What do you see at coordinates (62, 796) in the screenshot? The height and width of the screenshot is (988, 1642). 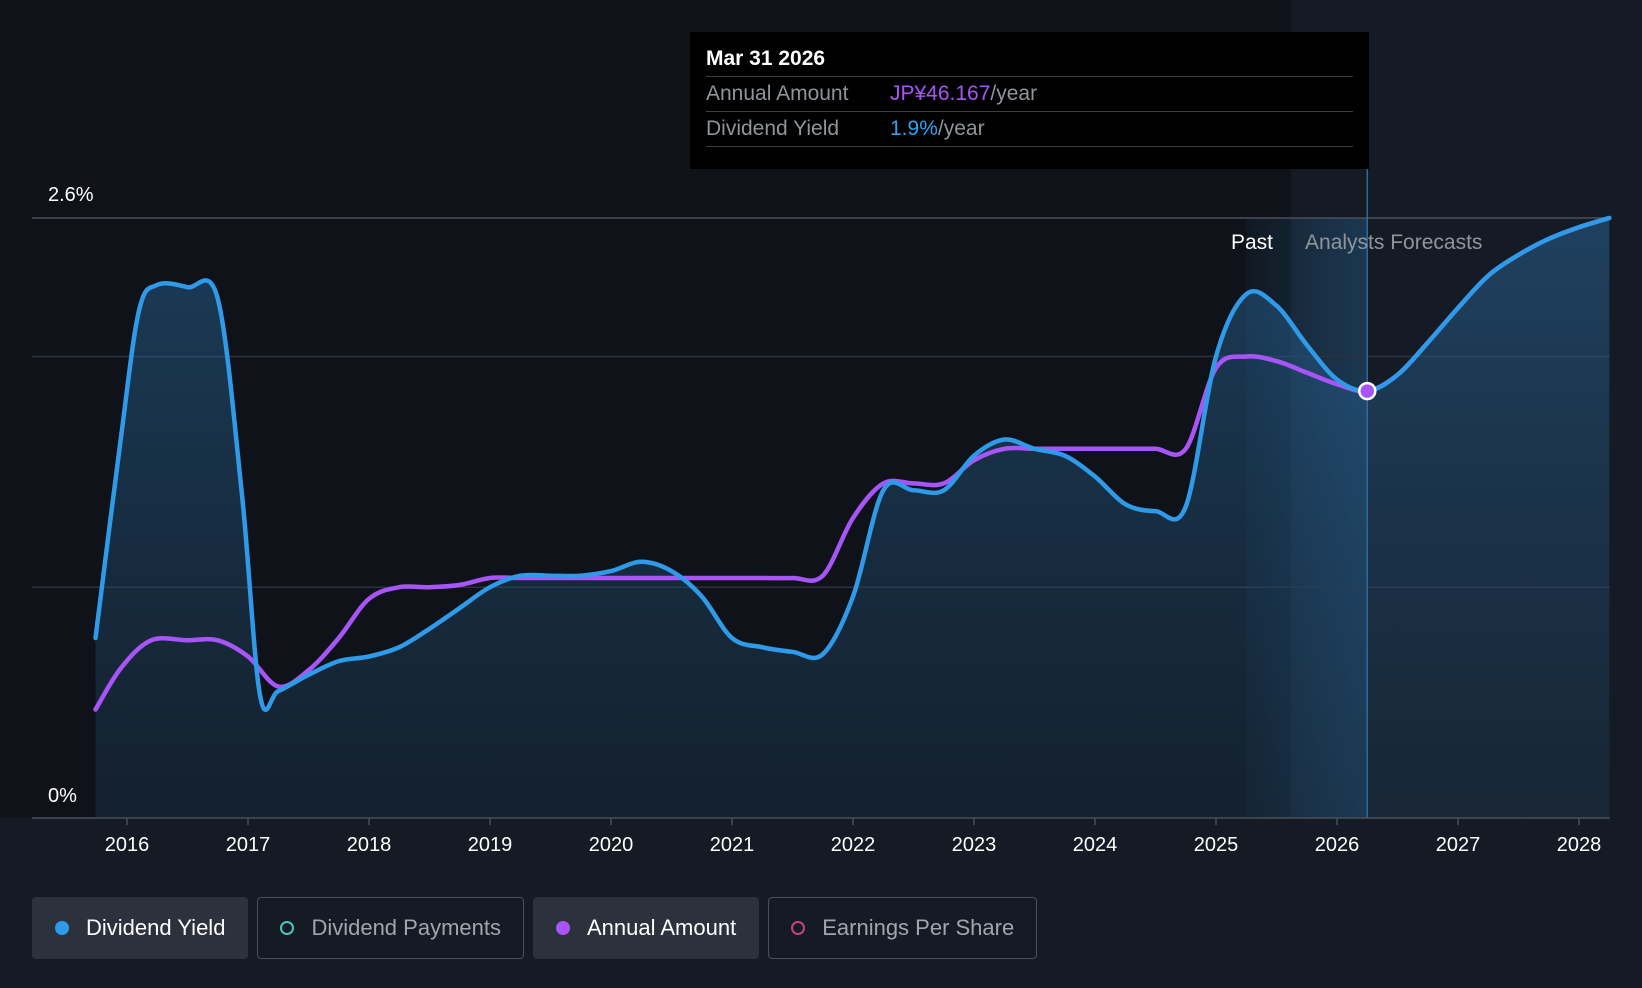 I see `y-tick-bottom: 0%` at bounding box center [62, 796].